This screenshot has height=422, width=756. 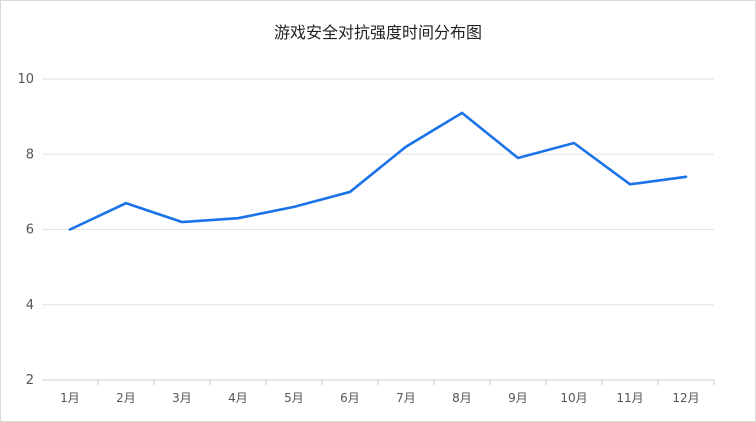 I want to click on x-tick-label: 11月, so click(x=629, y=398).